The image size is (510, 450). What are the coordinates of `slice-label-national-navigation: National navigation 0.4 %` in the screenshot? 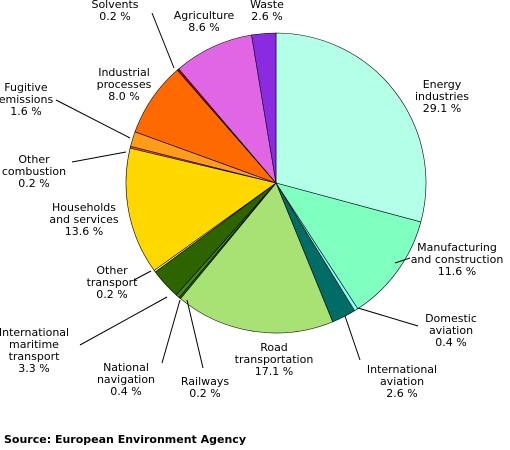 It's located at (126, 379).